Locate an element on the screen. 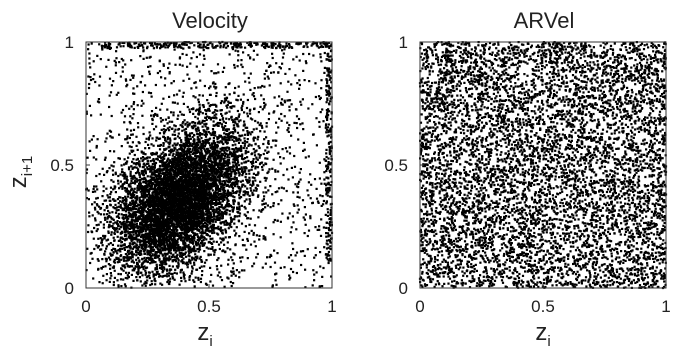  velocity-title: Velocity is located at coordinates (210, 20).